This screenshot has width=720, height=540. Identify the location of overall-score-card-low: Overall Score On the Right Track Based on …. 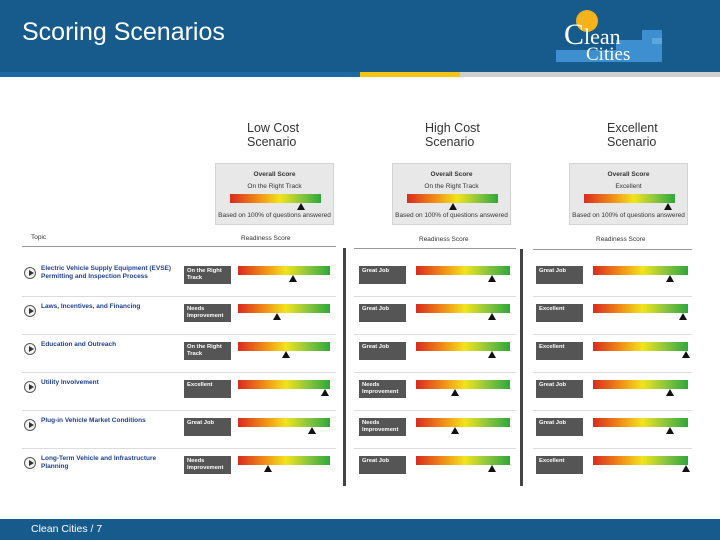
(274, 194).